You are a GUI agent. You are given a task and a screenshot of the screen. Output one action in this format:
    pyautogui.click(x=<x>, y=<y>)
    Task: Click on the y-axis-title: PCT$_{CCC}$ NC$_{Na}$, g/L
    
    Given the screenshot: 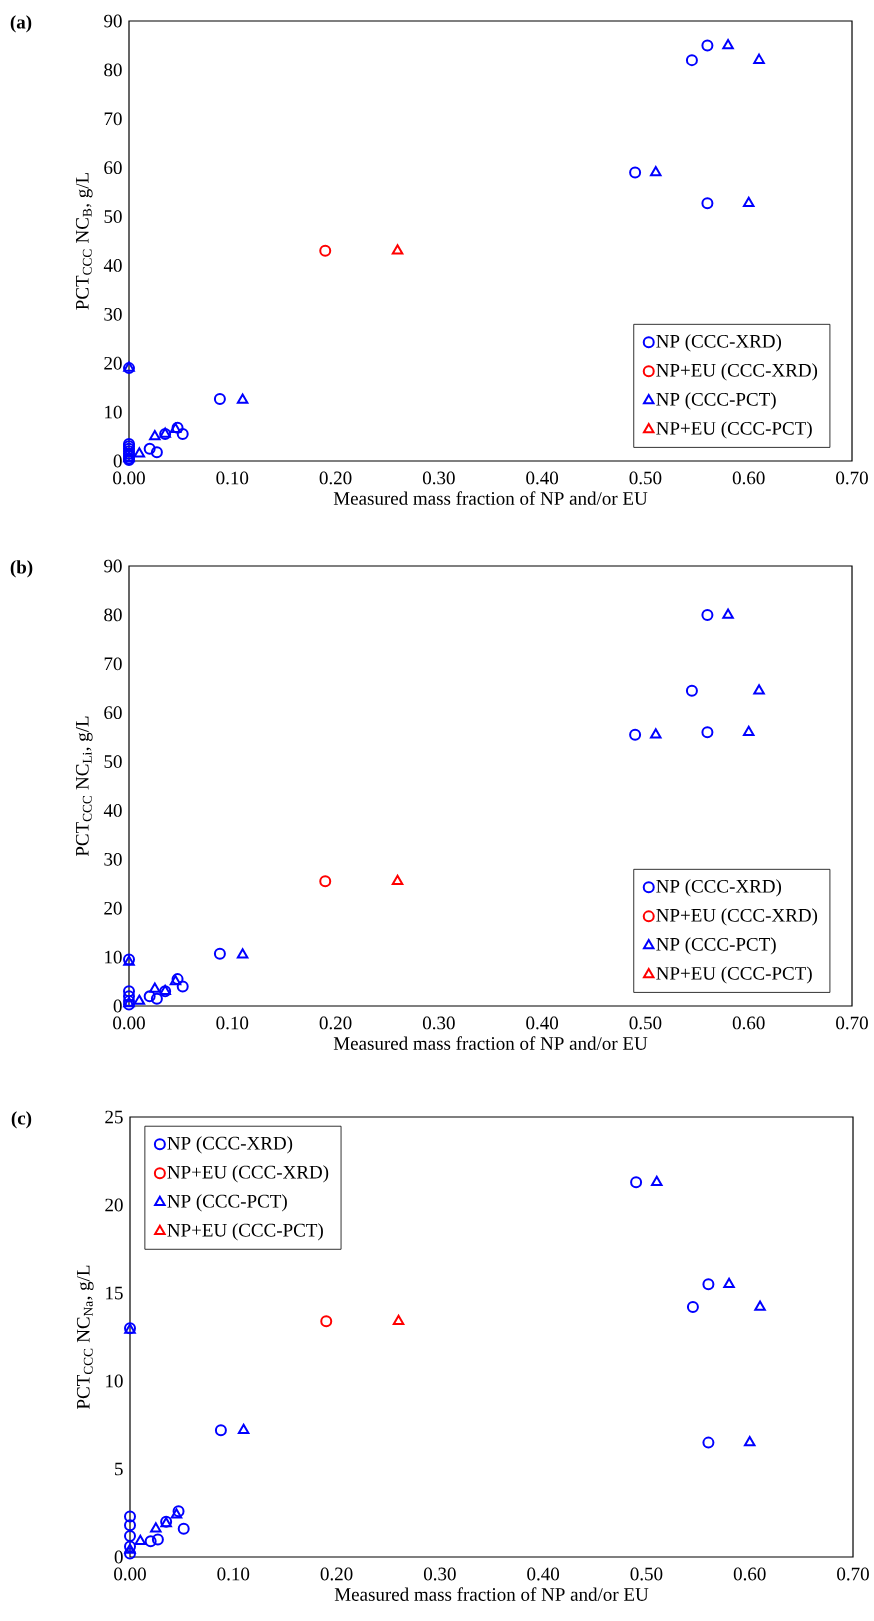 What is the action you would take?
    pyautogui.click(x=85, y=1337)
    